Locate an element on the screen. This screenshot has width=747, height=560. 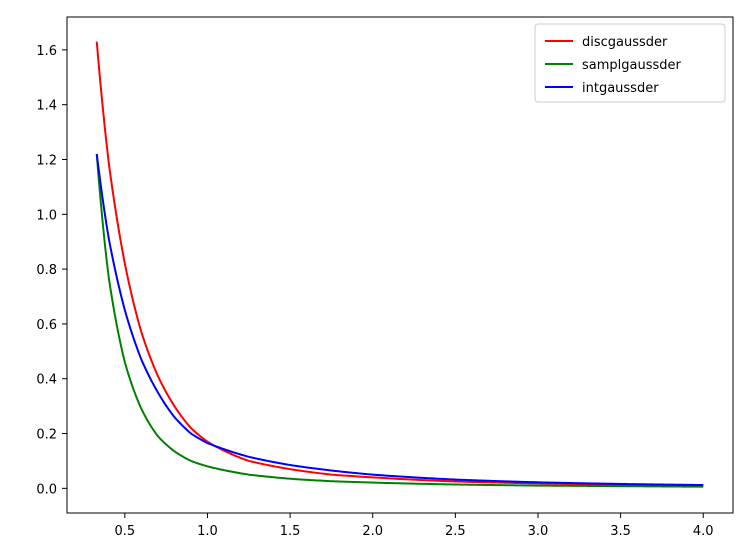
x-tick-label: 1.5 is located at coordinates (290, 531).